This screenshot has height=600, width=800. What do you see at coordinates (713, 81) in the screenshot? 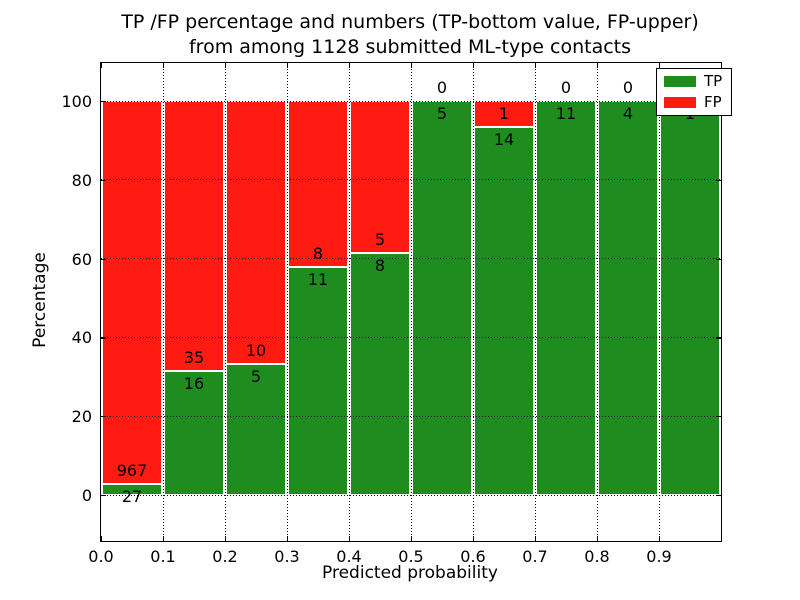
I see `legend-label-tp: TP` at bounding box center [713, 81].